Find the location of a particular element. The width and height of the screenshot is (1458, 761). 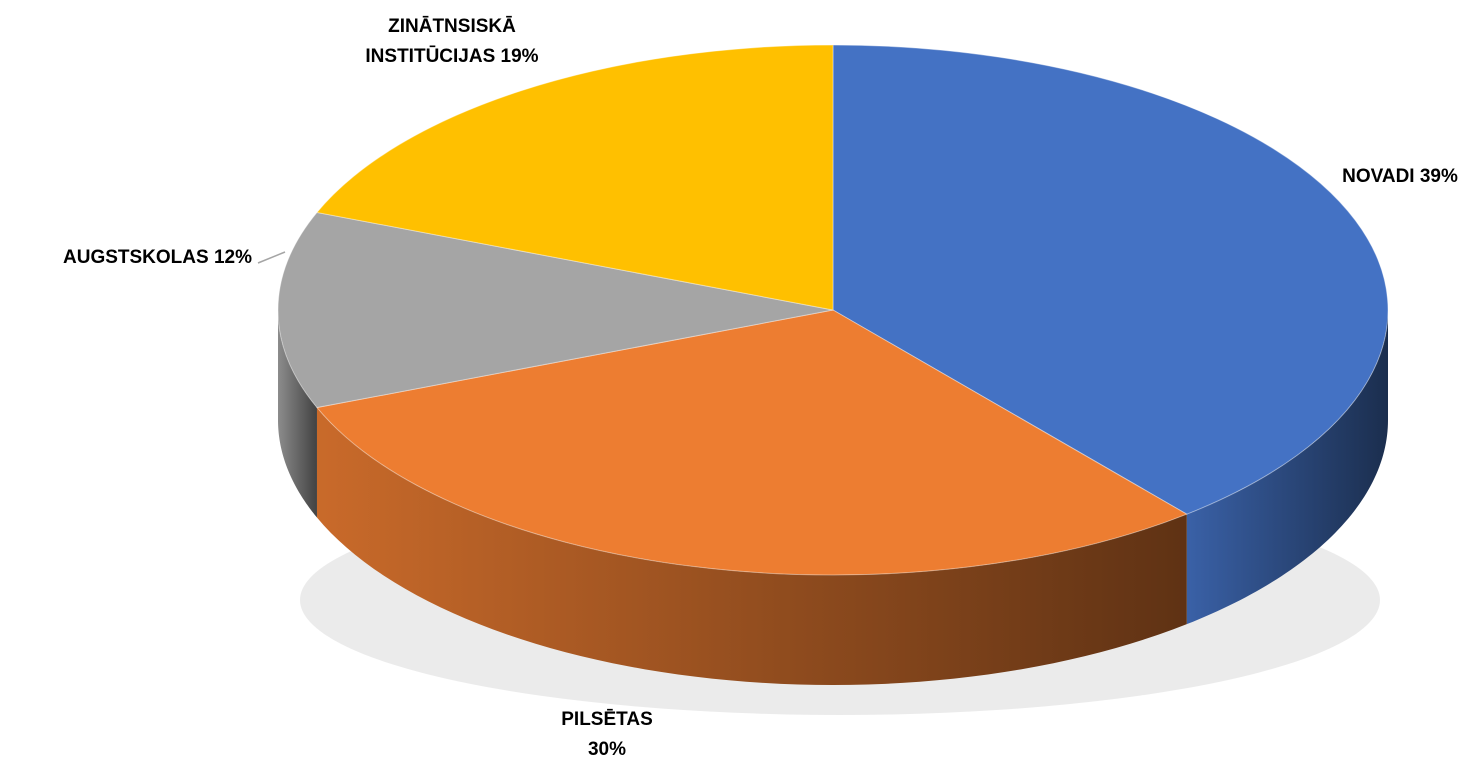

data-label: NOVADI 39% is located at coordinates (1396, 177).